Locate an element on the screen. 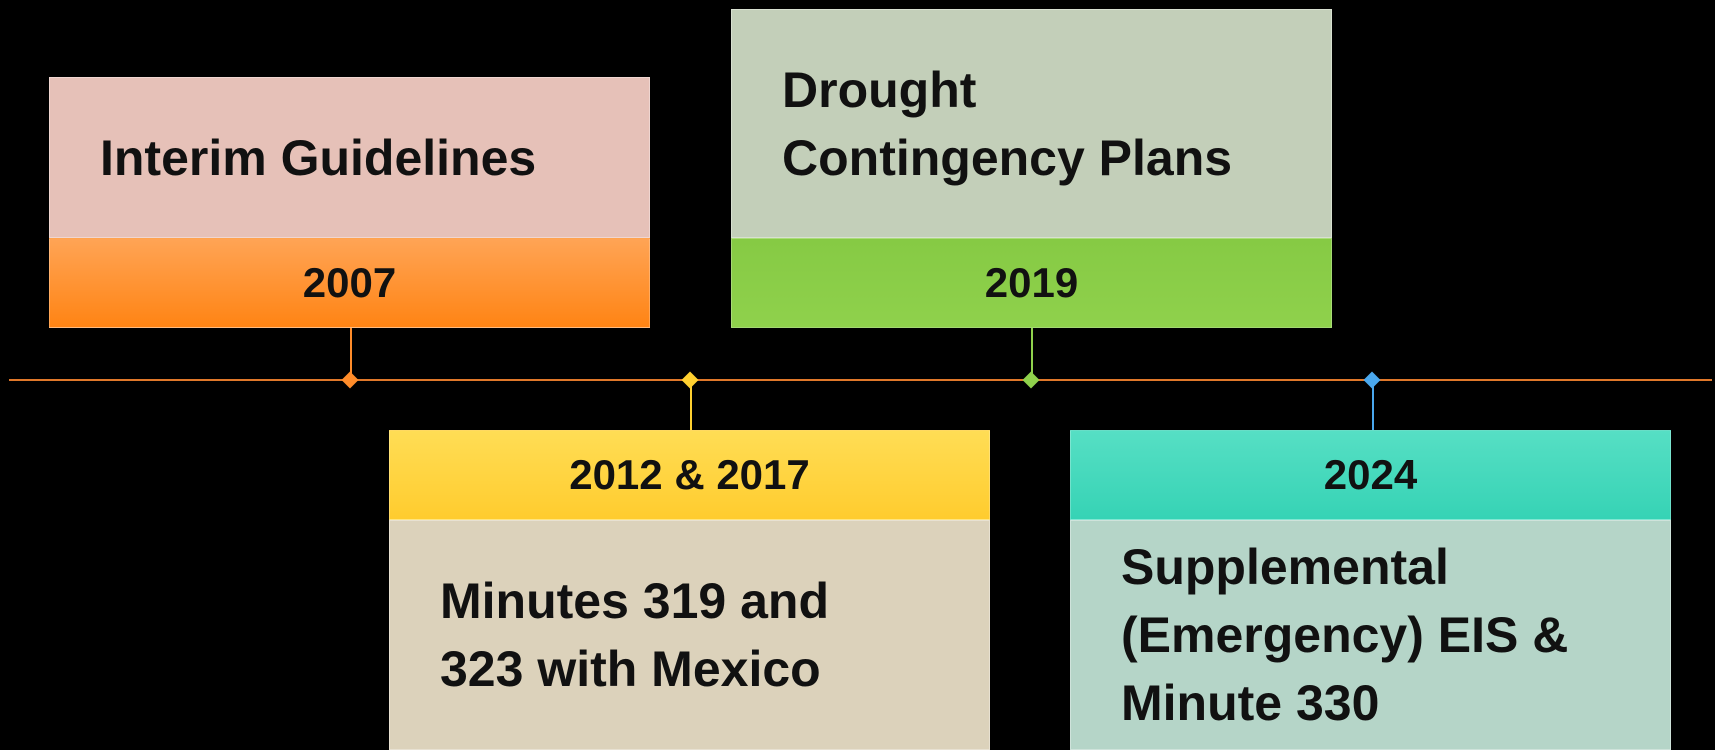 Image resolution: width=1715 pixels, height=750 pixels. event-label: Contingency Plans is located at coordinates (1007, 157).